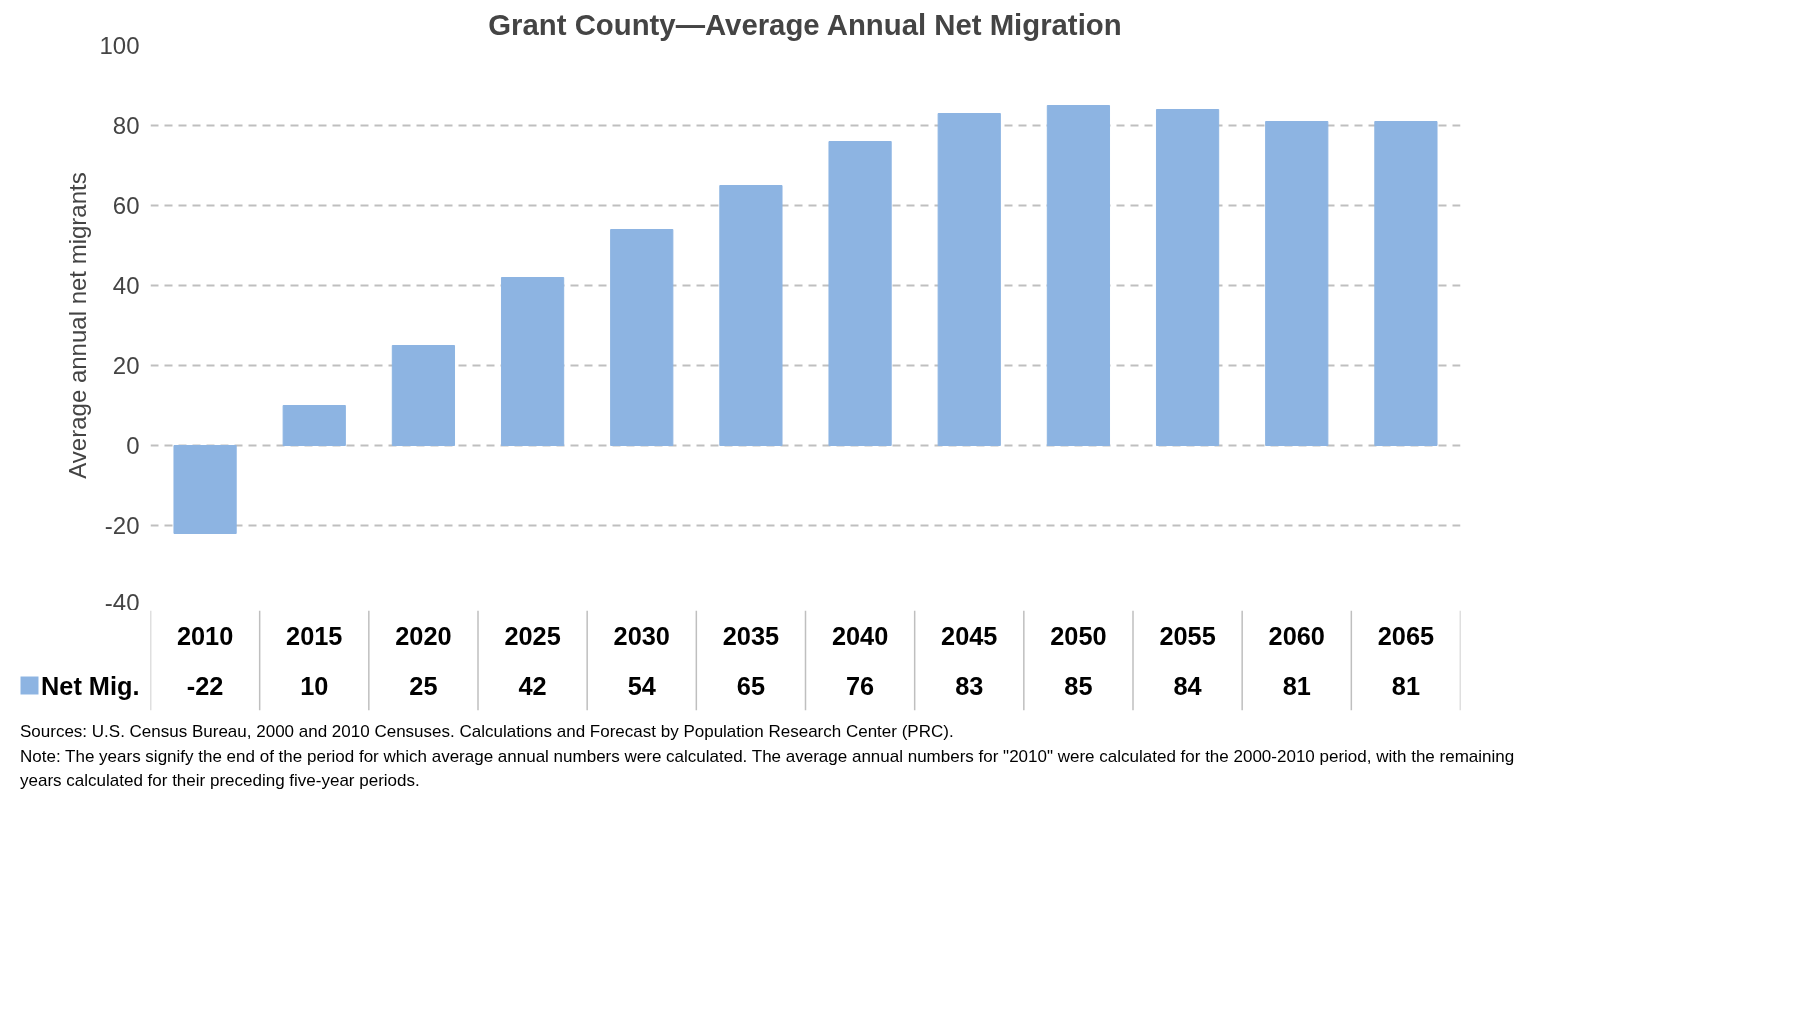 This screenshot has height=1033, width=1820. I want to click on y-tick-label: 100, so click(119, 45).